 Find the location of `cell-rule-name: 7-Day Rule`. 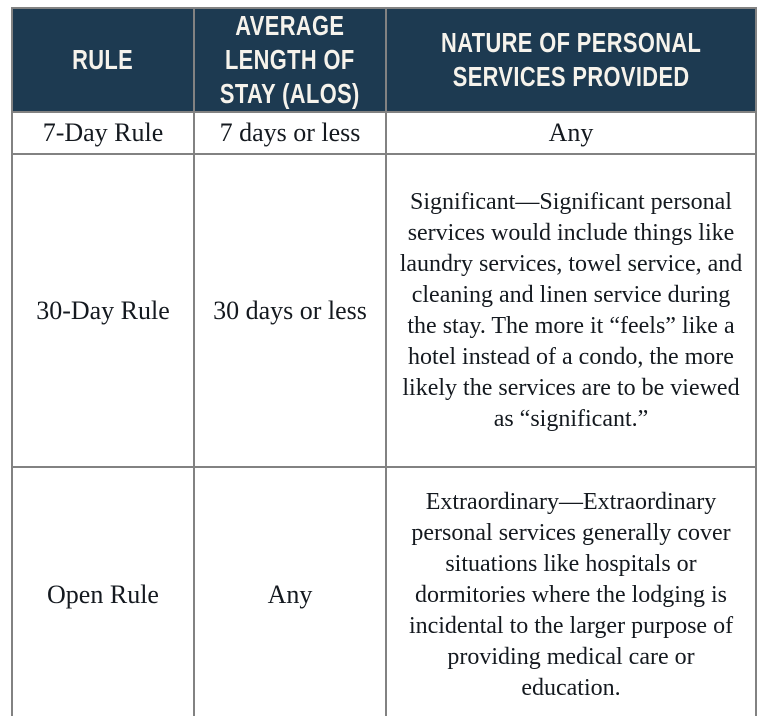

cell-rule-name: 7-Day Rule is located at coordinates (103, 133).